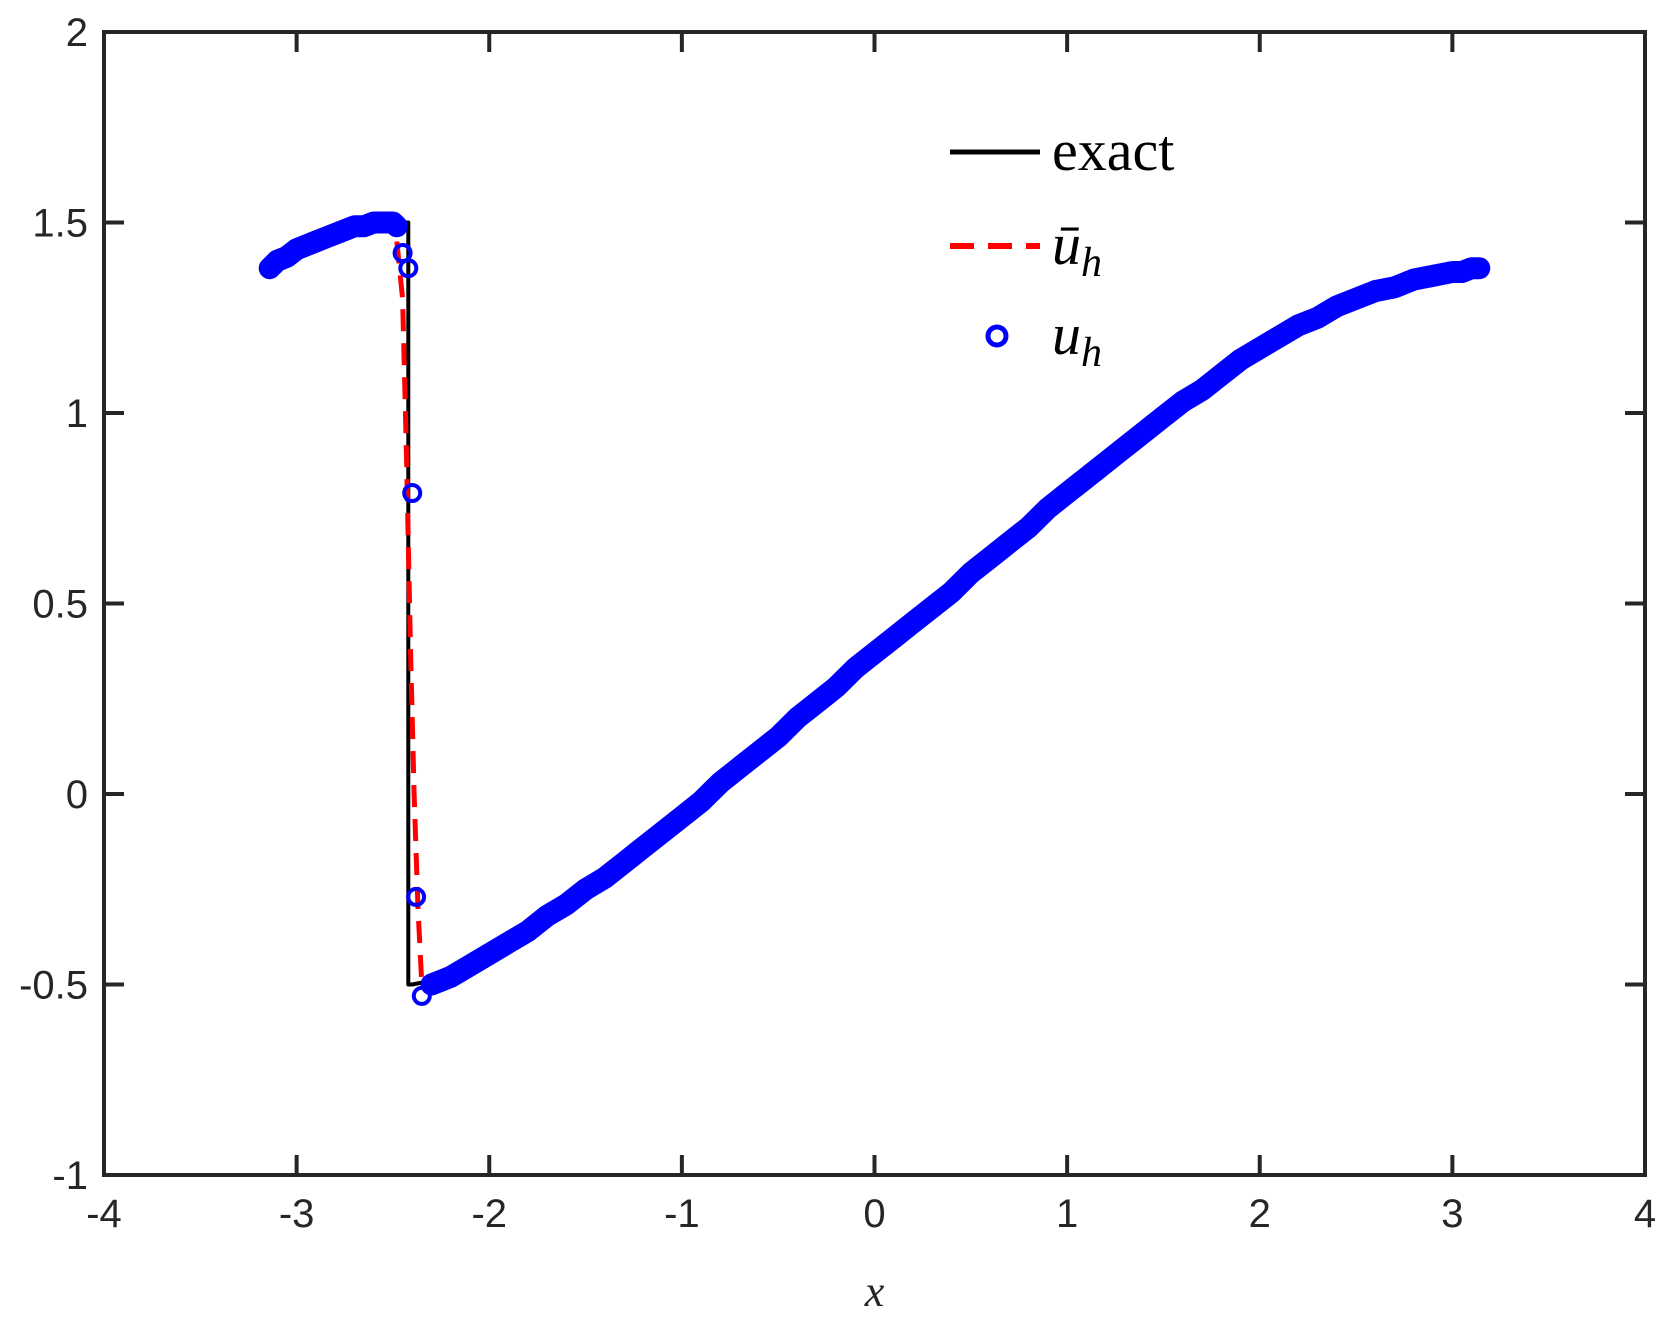  I want to click on legend-label: ūh, so click(1077, 249).